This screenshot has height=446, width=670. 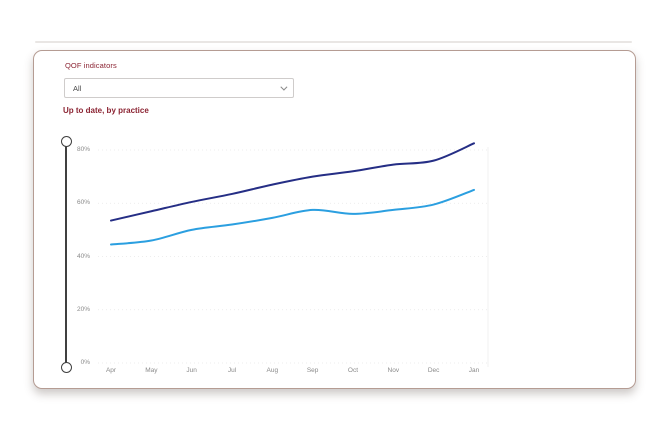 What do you see at coordinates (83, 203) in the screenshot?
I see `y-axis-tick-label: 60%` at bounding box center [83, 203].